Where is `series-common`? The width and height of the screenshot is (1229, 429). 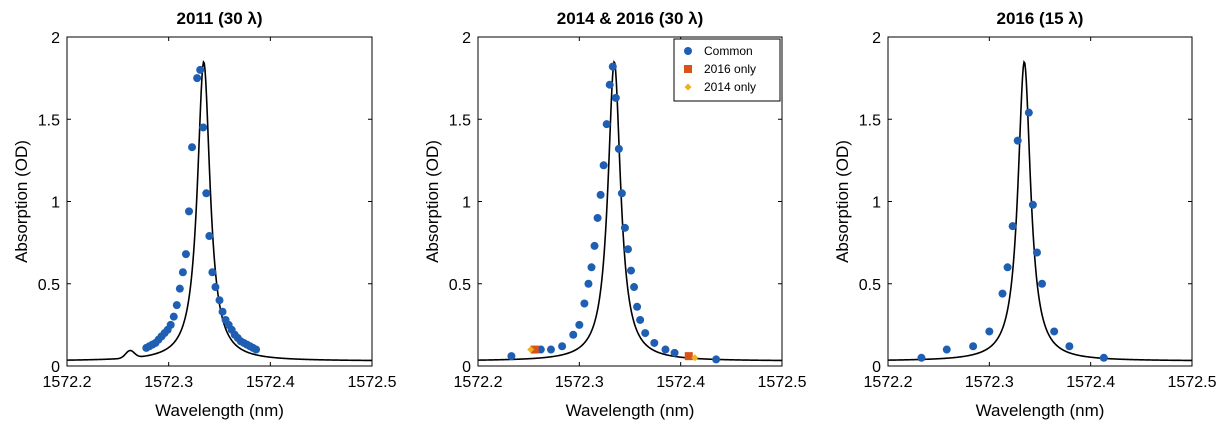
series-common is located at coordinates (614, 213).